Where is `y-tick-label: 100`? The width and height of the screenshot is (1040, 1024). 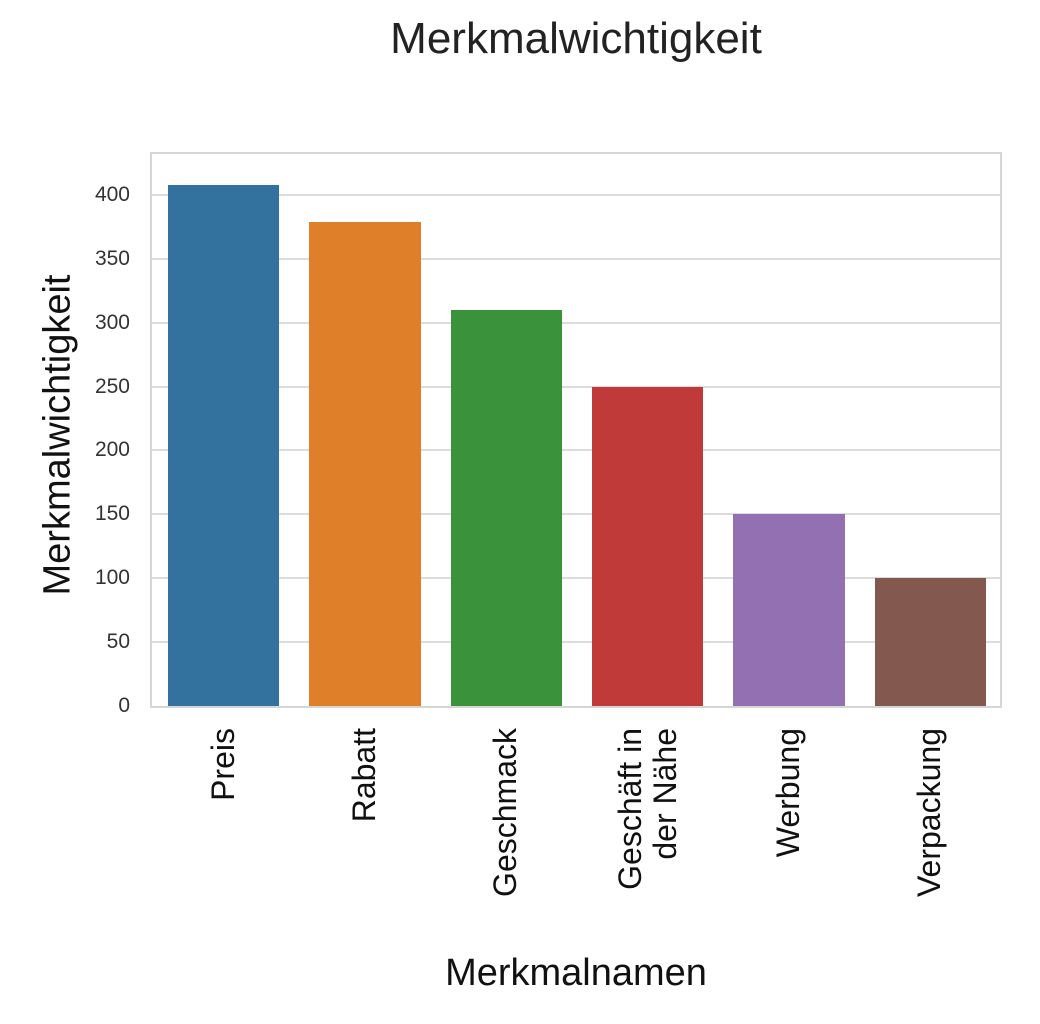
y-tick-label: 100 is located at coordinates (112, 578).